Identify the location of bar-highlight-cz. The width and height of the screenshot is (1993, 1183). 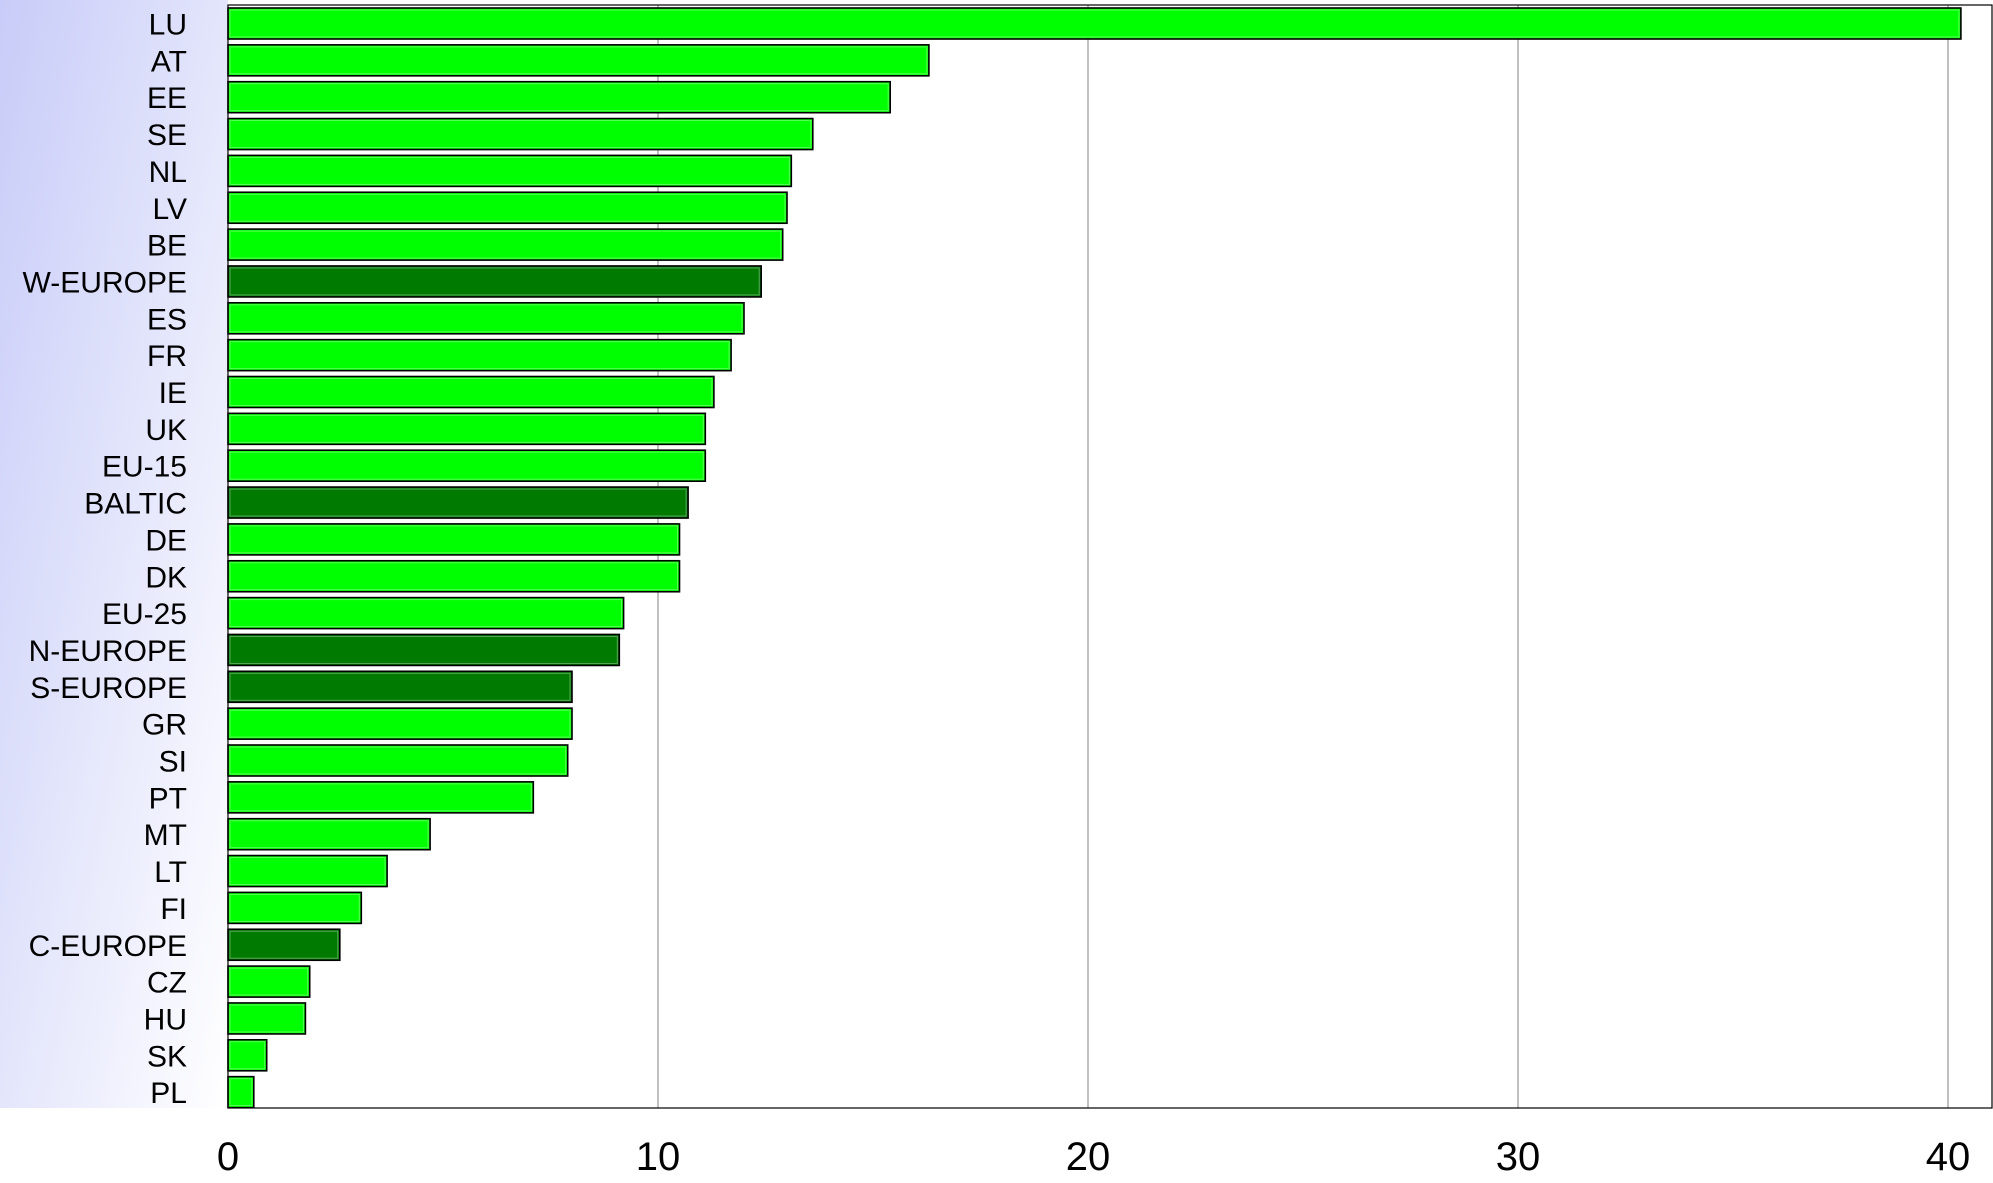
(269, 981).